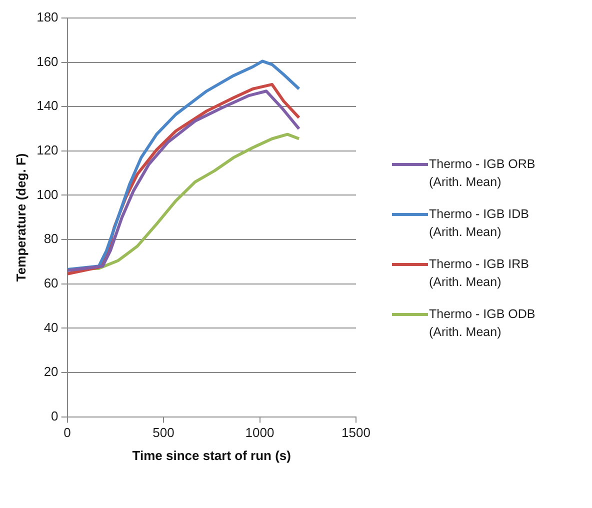  What do you see at coordinates (482, 173) in the screenshot?
I see `legend-label: Thermo - IGB ORB (Arith. Mean)` at bounding box center [482, 173].